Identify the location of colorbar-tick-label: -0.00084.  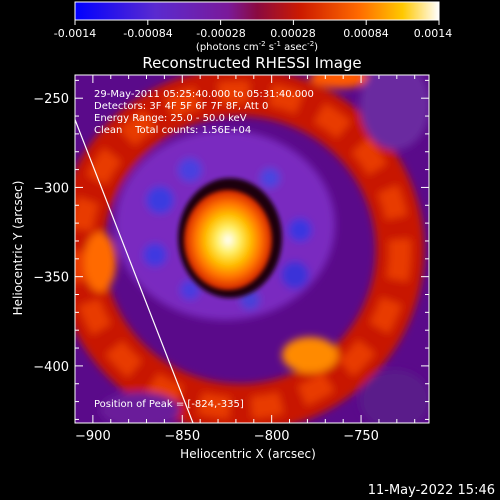
(147, 33).